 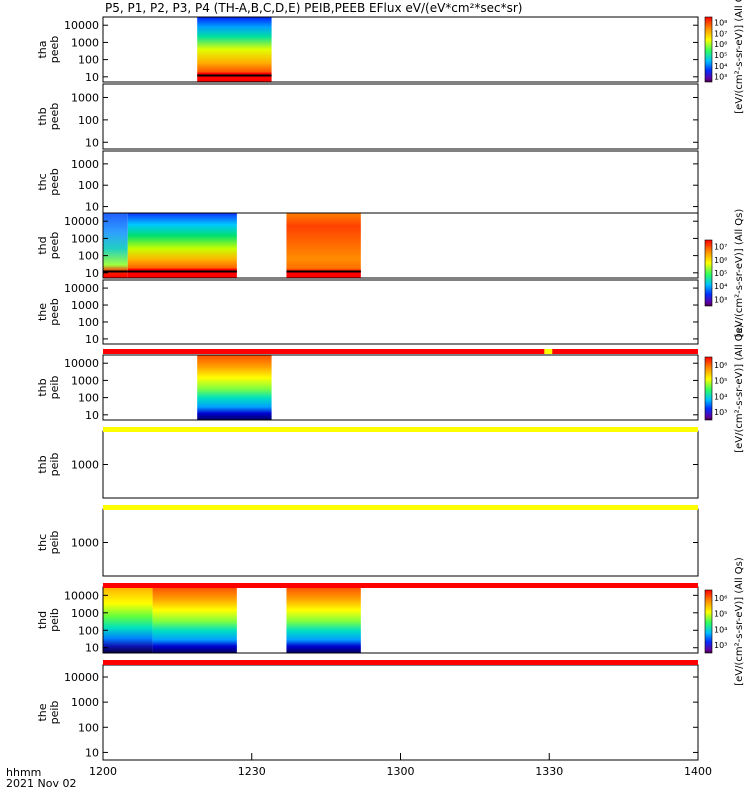 I want to click on colorbar-cb3: 10³ 10⁴ 10⁵ 10⁶ [eV/(cm²-s-sr-eV)] (All Qs), so click(x=724, y=388).